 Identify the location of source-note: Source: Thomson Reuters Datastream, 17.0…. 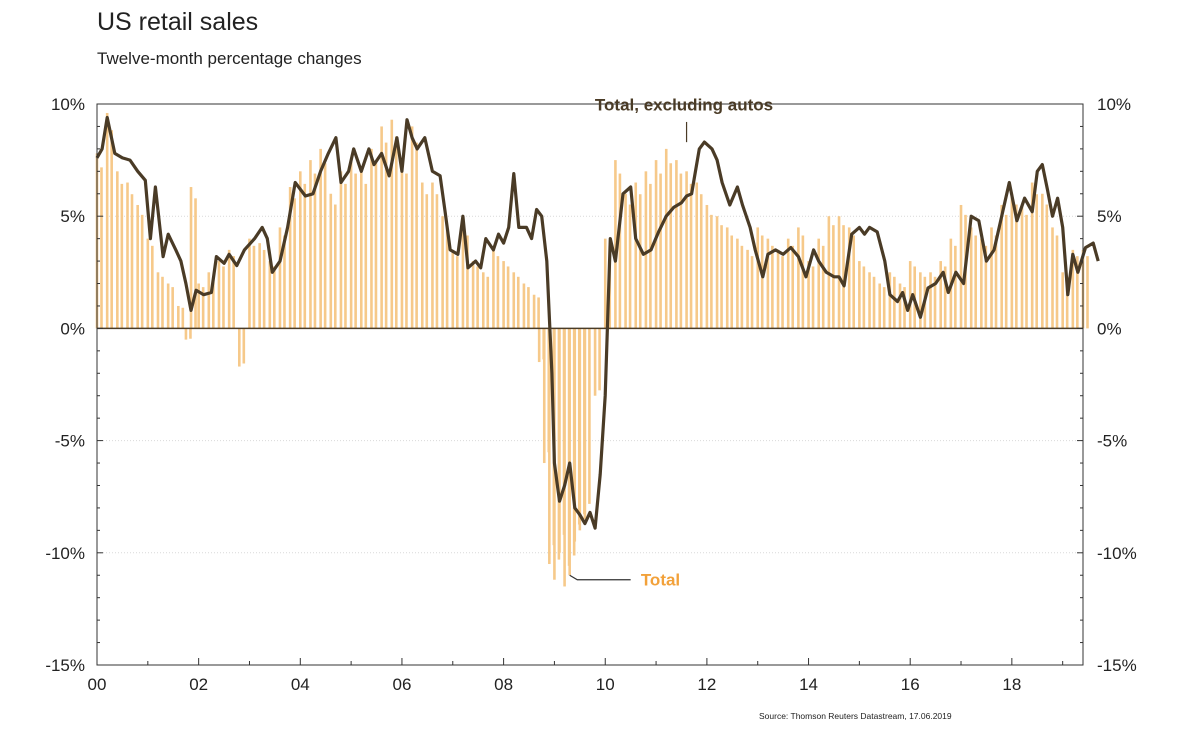
(855, 716).